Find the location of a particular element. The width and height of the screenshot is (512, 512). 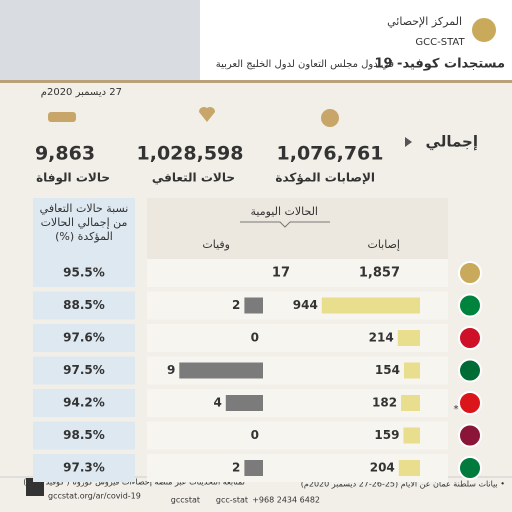

date: 27 ديسمبر 2020م is located at coordinates (81, 92).